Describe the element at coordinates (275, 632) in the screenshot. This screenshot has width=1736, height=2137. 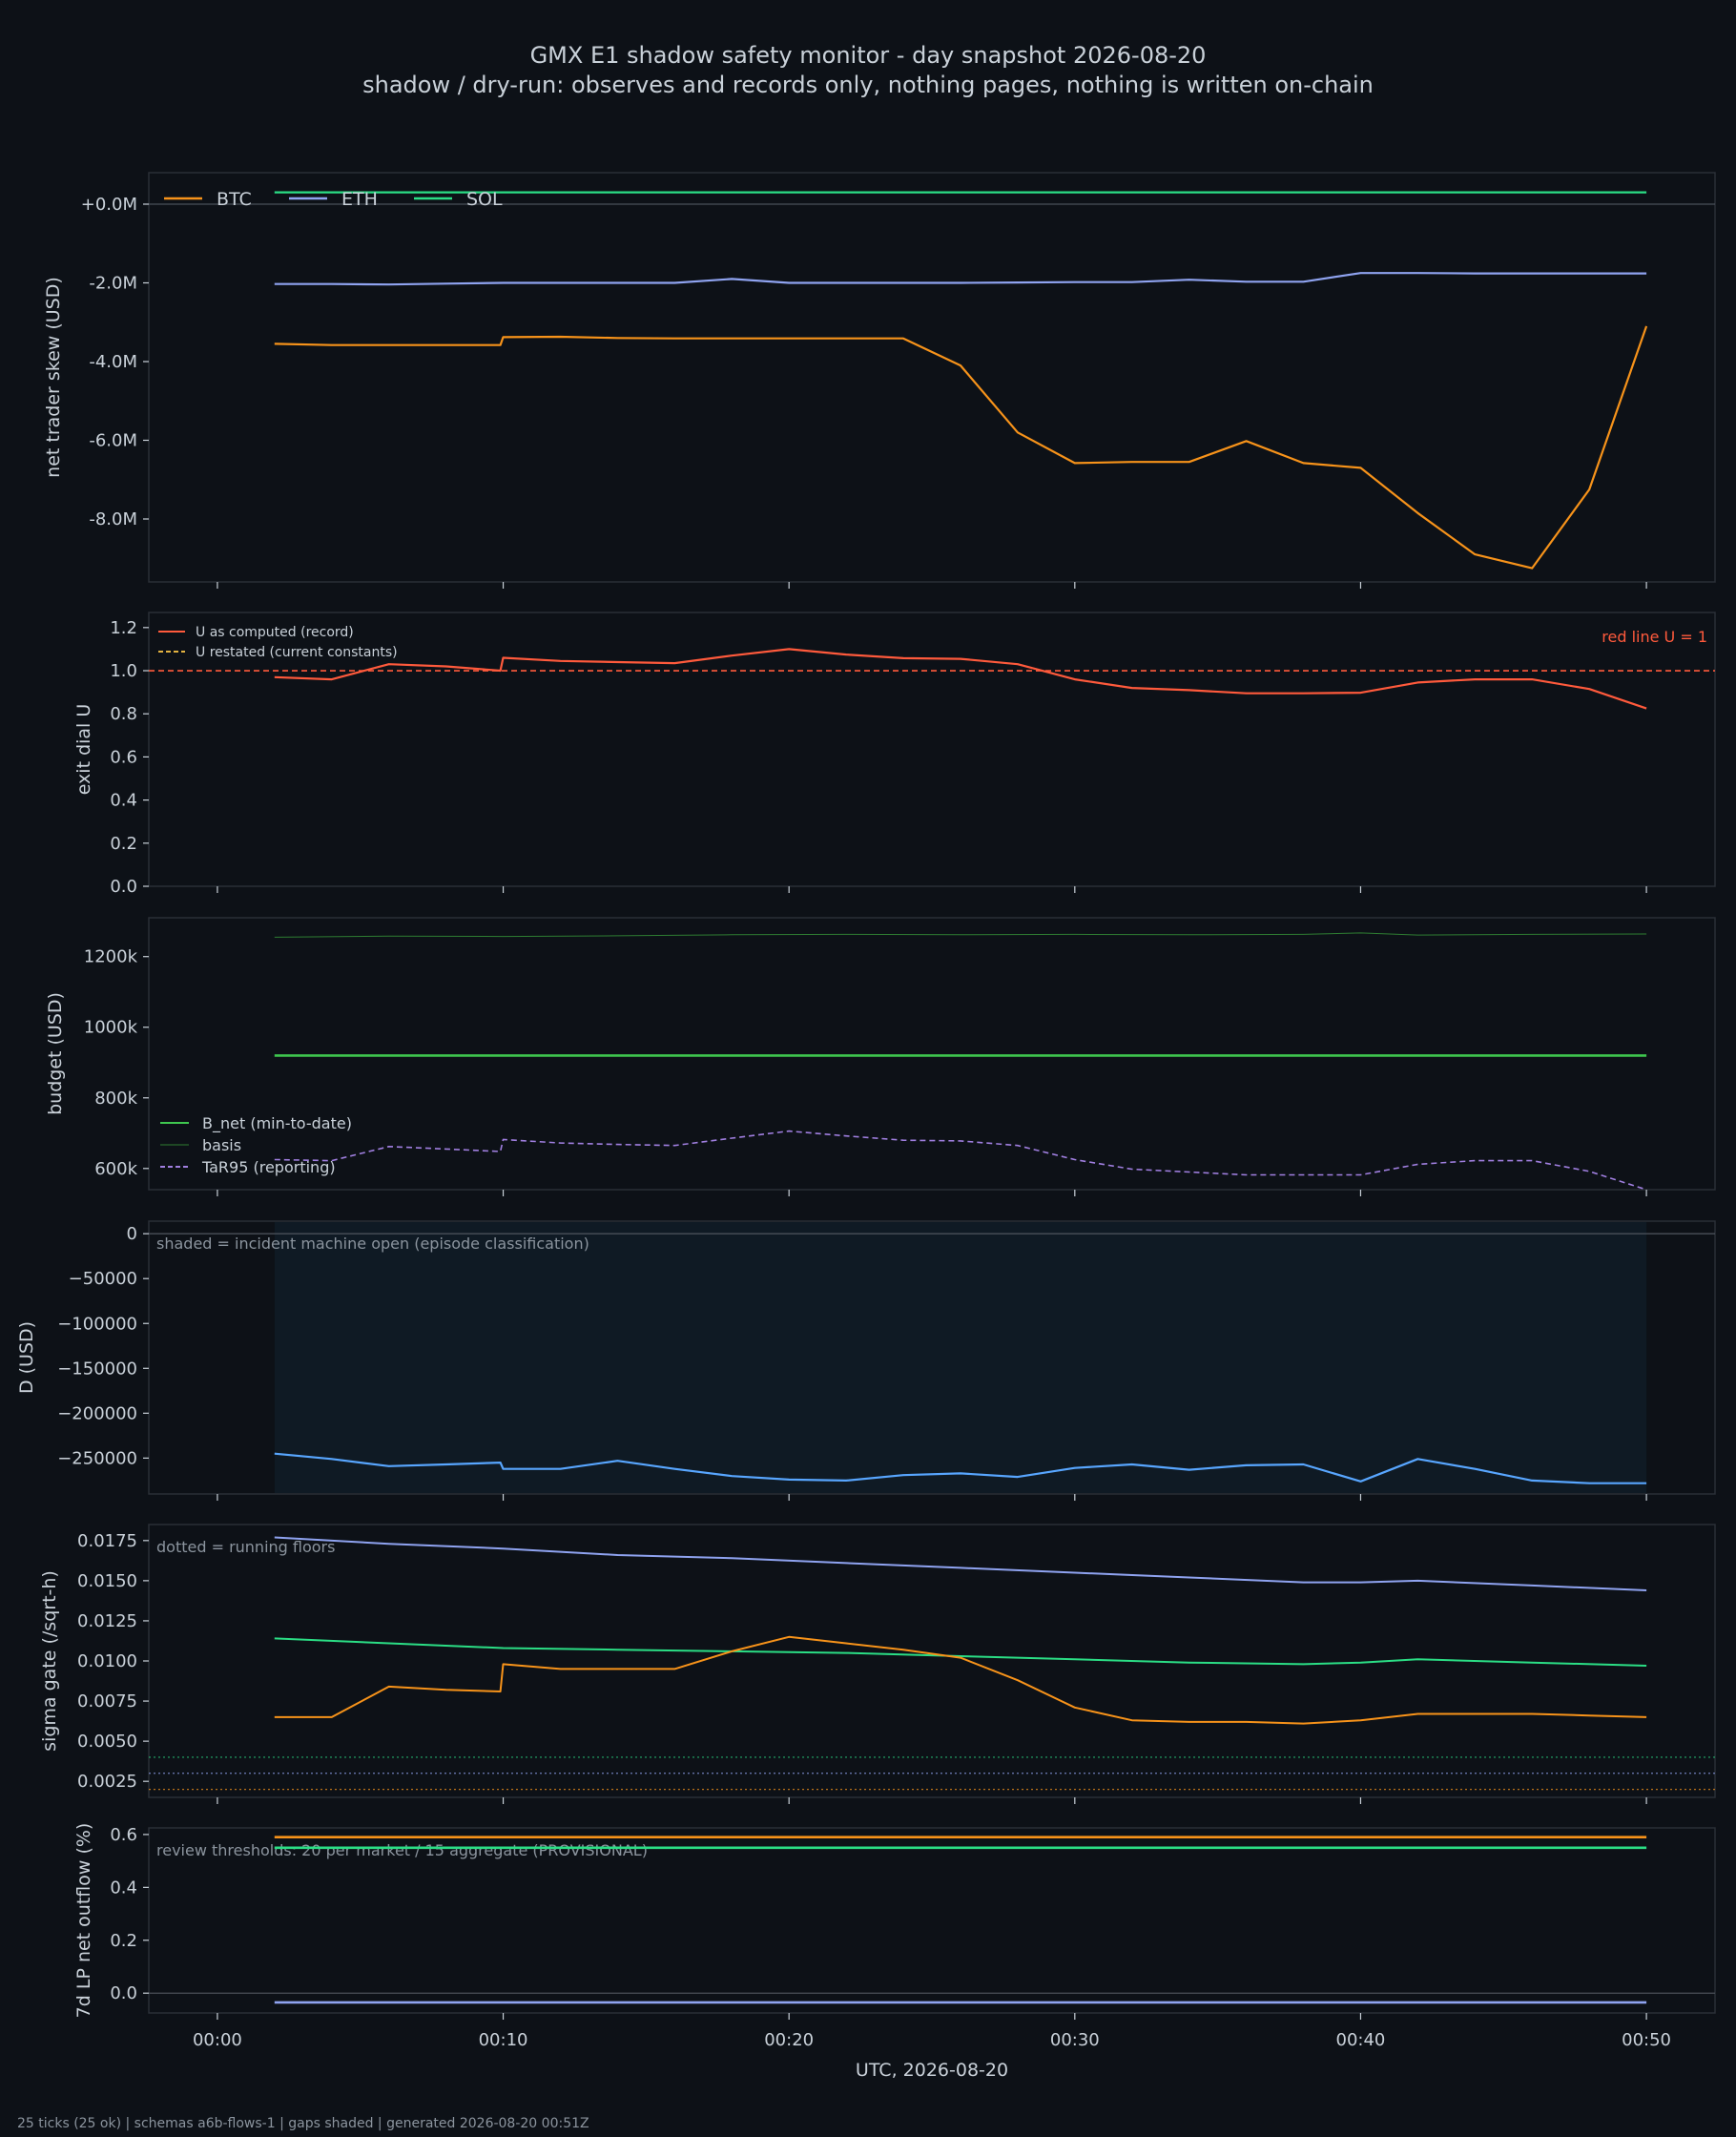
I see `legend-label: U as computed (record)` at that location.